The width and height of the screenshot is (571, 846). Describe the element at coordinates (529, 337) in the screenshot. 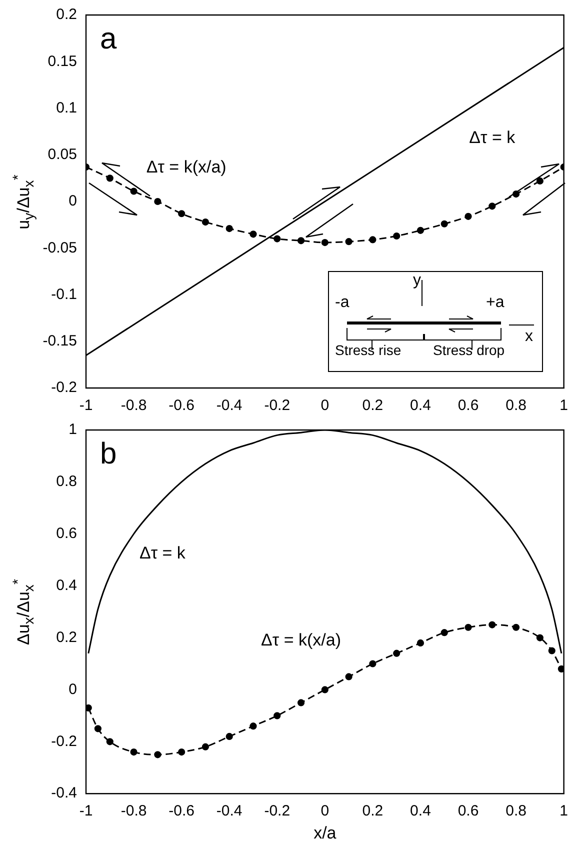

I see `annotation: x` at that location.